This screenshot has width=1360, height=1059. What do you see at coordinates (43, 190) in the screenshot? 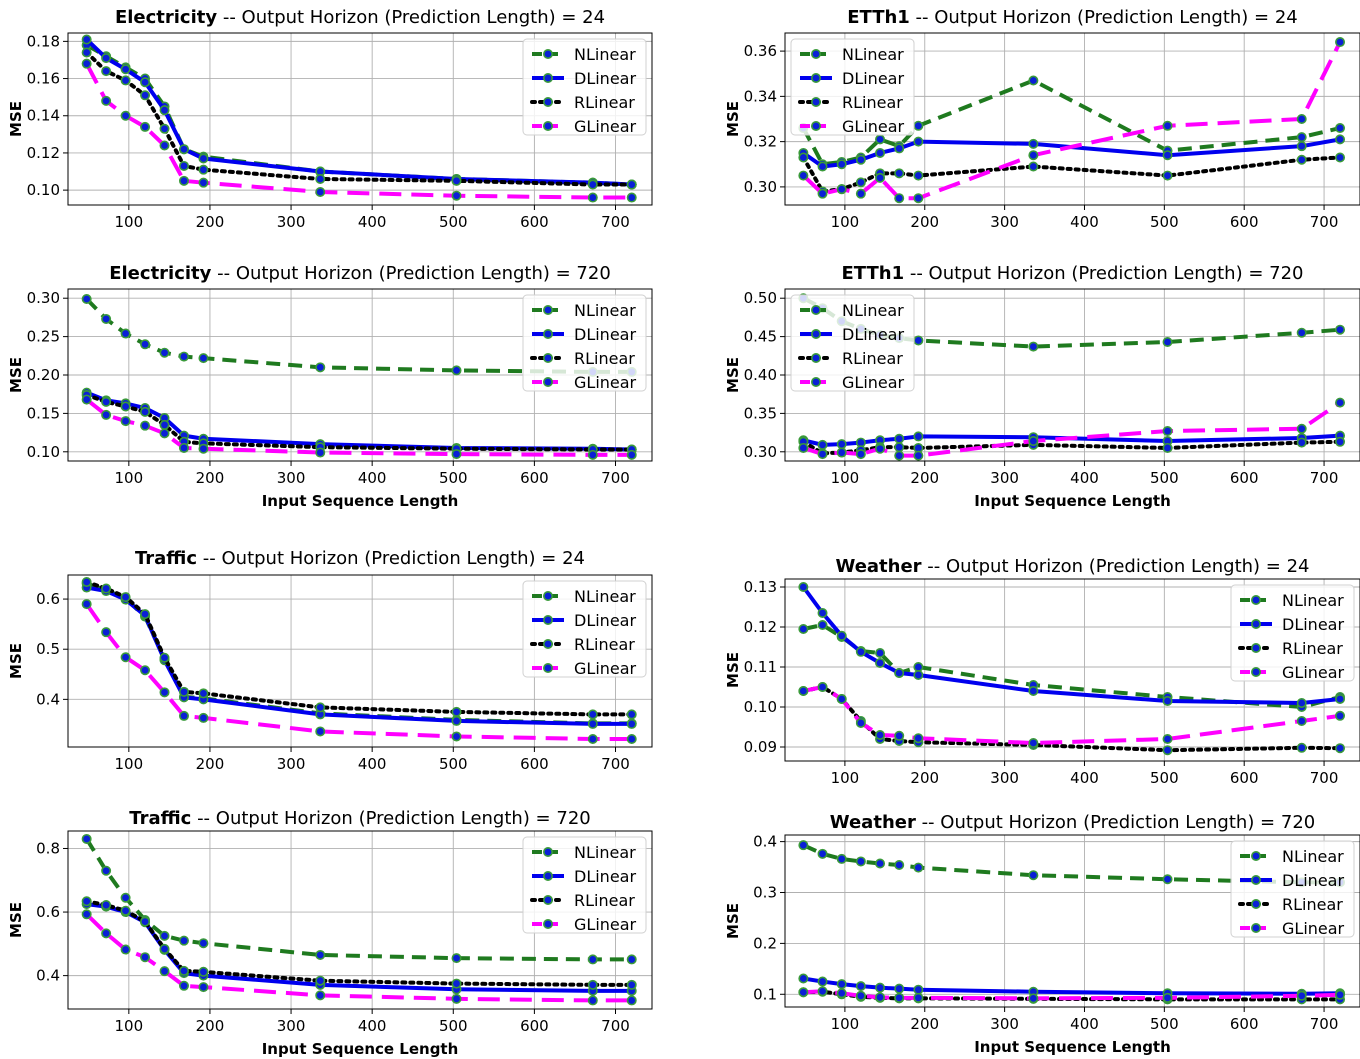
I see `y-tick-label: 0.10` at bounding box center [43, 190].